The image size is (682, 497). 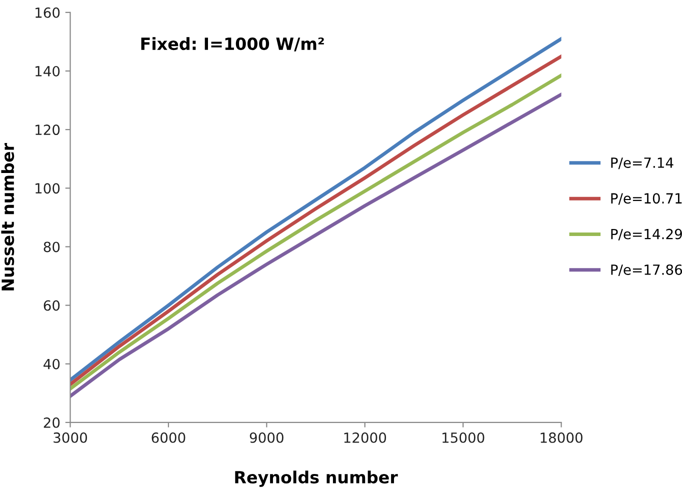 I want to click on y-tick-label: 20, so click(x=52, y=422).